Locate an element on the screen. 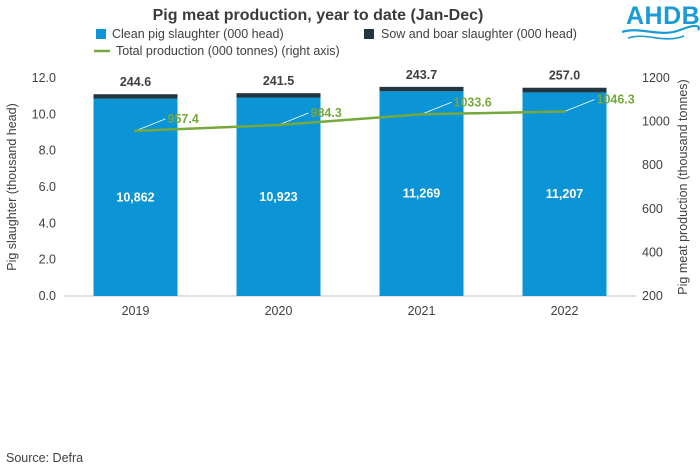  bar-value-label-clean-pig: 10,862 is located at coordinates (135, 197).